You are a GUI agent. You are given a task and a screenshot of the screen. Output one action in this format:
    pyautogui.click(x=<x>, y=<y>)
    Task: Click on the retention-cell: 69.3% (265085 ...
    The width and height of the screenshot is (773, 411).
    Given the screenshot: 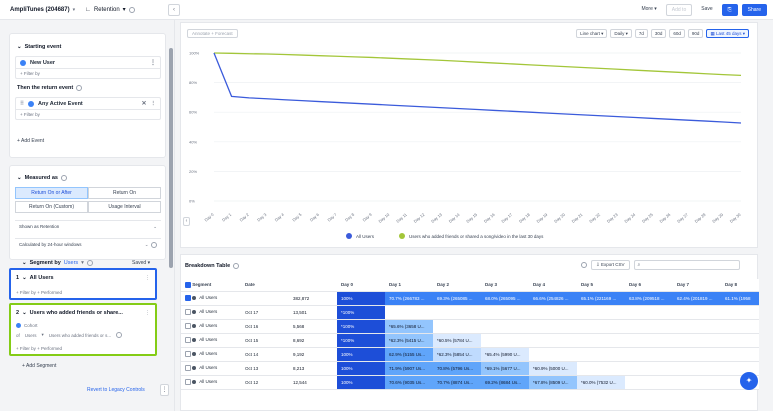 What is the action you would take?
    pyautogui.click(x=457, y=298)
    